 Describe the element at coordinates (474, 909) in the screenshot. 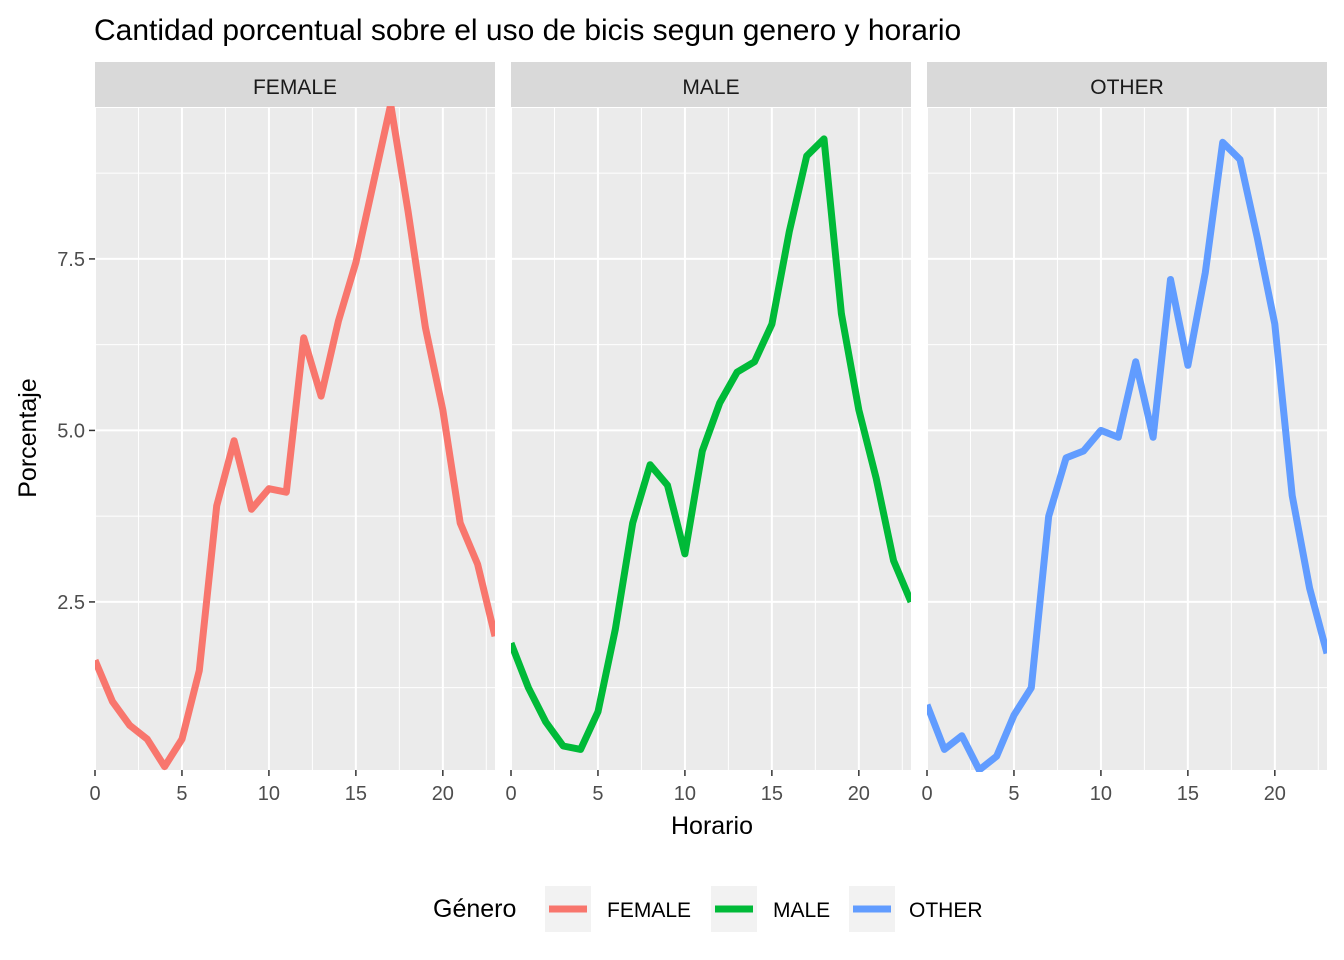

I see `legend-title: Género` at that location.